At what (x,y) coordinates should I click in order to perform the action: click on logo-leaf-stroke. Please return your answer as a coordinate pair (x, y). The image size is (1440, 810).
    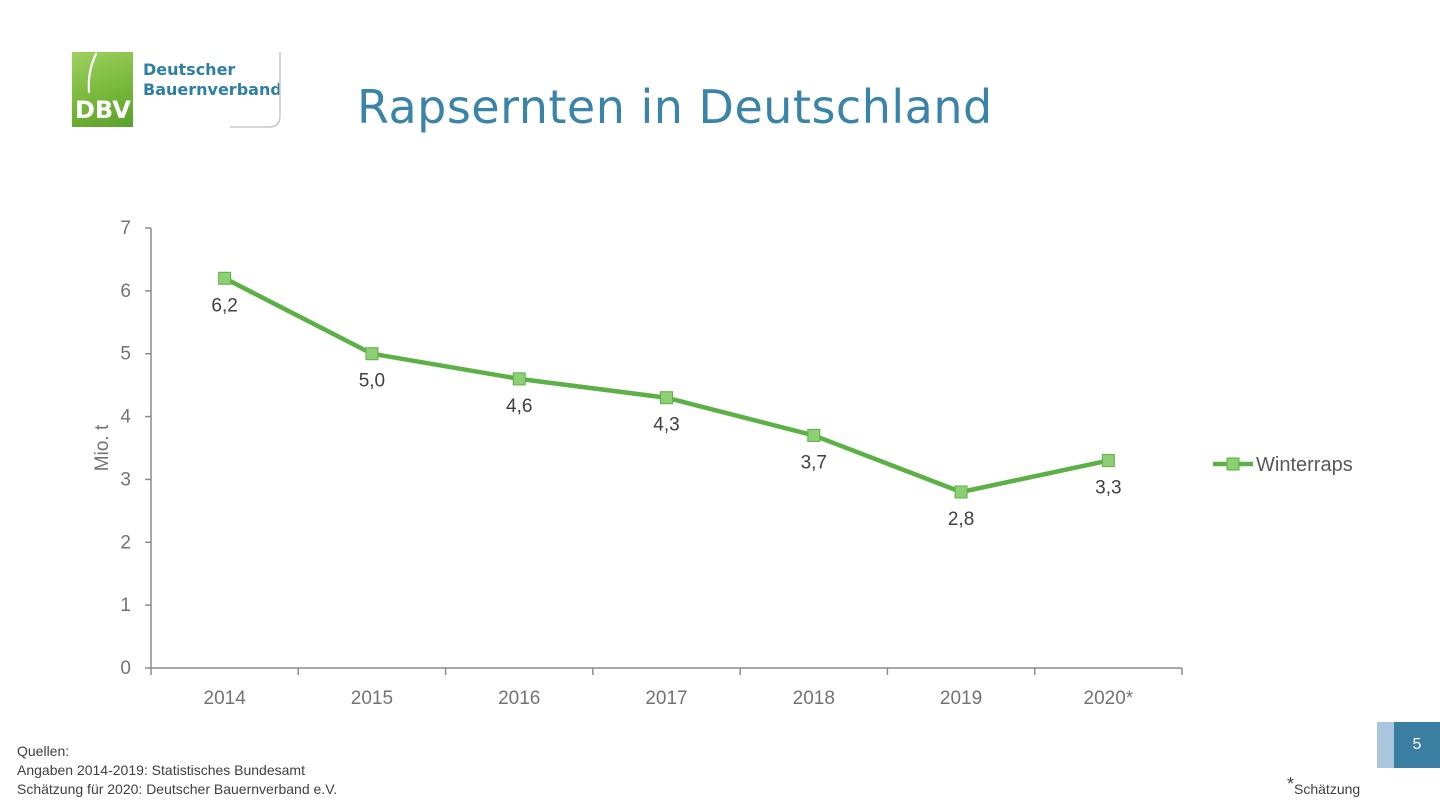
    Looking at the image, I should click on (92, 73).